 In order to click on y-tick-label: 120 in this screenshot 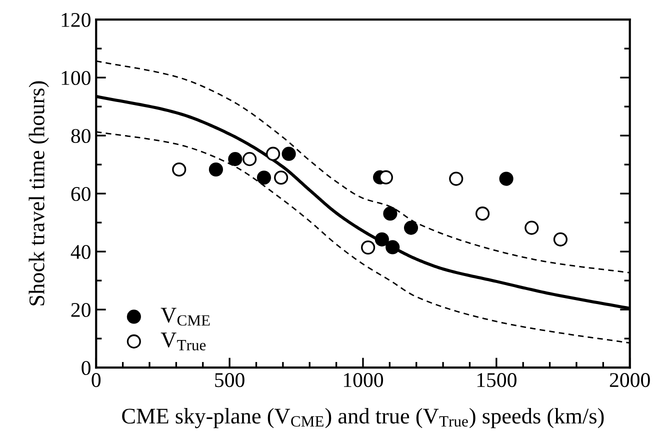, I will do `click(76, 20)`.